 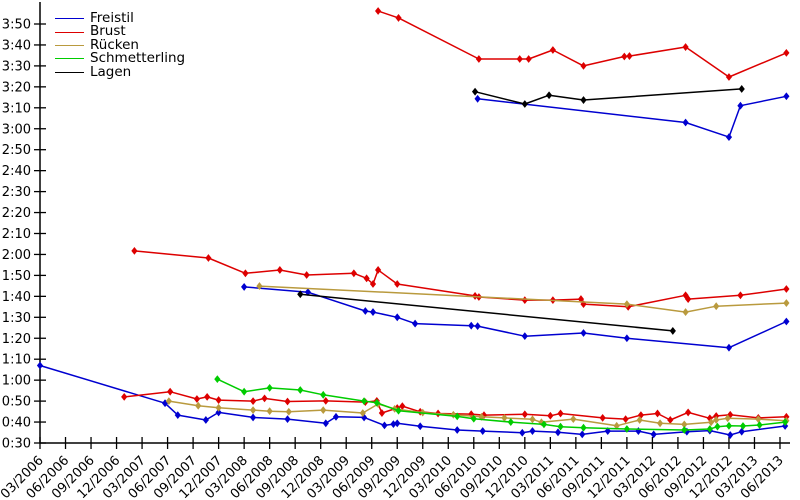 What do you see at coordinates (69, 32) in the screenshot?
I see `brust-line-swatch` at bounding box center [69, 32].